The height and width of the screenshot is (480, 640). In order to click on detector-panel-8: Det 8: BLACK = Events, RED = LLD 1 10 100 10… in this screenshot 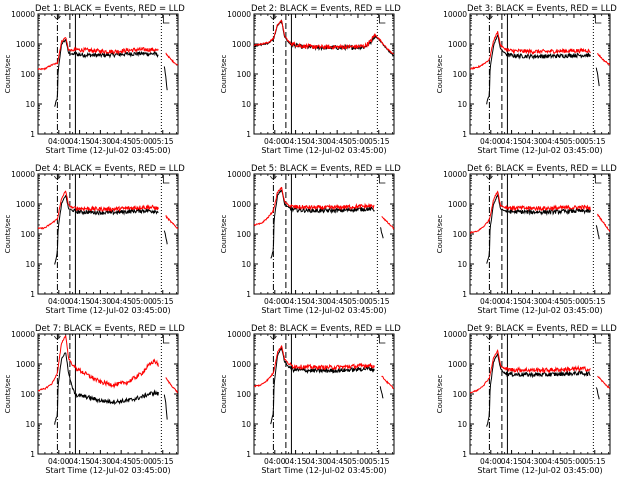, I will do `click(310, 399)`.